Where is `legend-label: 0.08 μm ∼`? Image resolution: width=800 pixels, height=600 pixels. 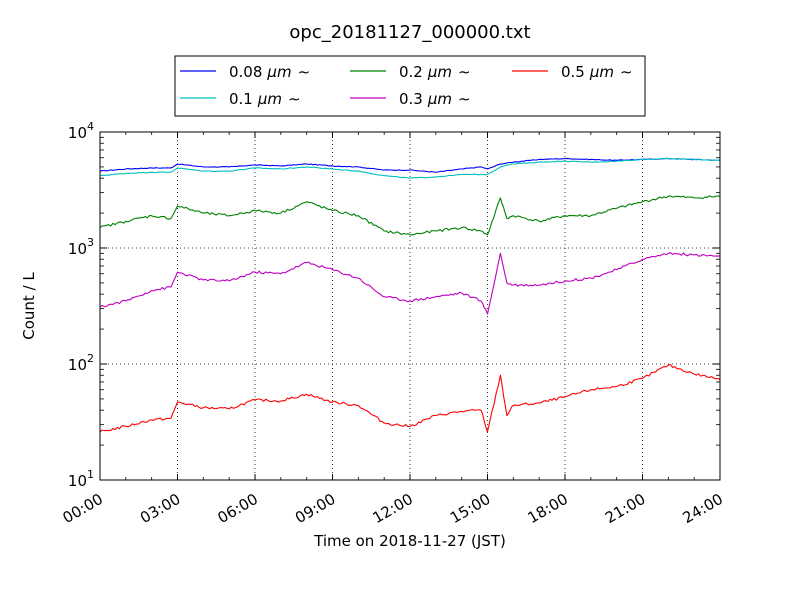 legend-label: 0.08 μm ∼ is located at coordinates (269, 72).